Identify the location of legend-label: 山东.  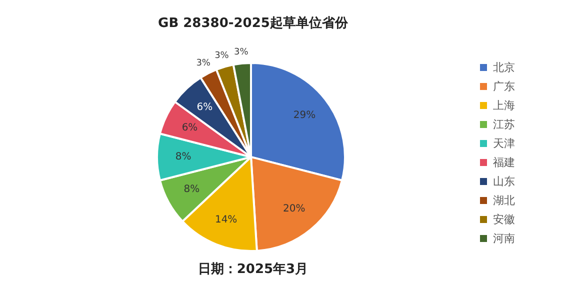
(504, 182).